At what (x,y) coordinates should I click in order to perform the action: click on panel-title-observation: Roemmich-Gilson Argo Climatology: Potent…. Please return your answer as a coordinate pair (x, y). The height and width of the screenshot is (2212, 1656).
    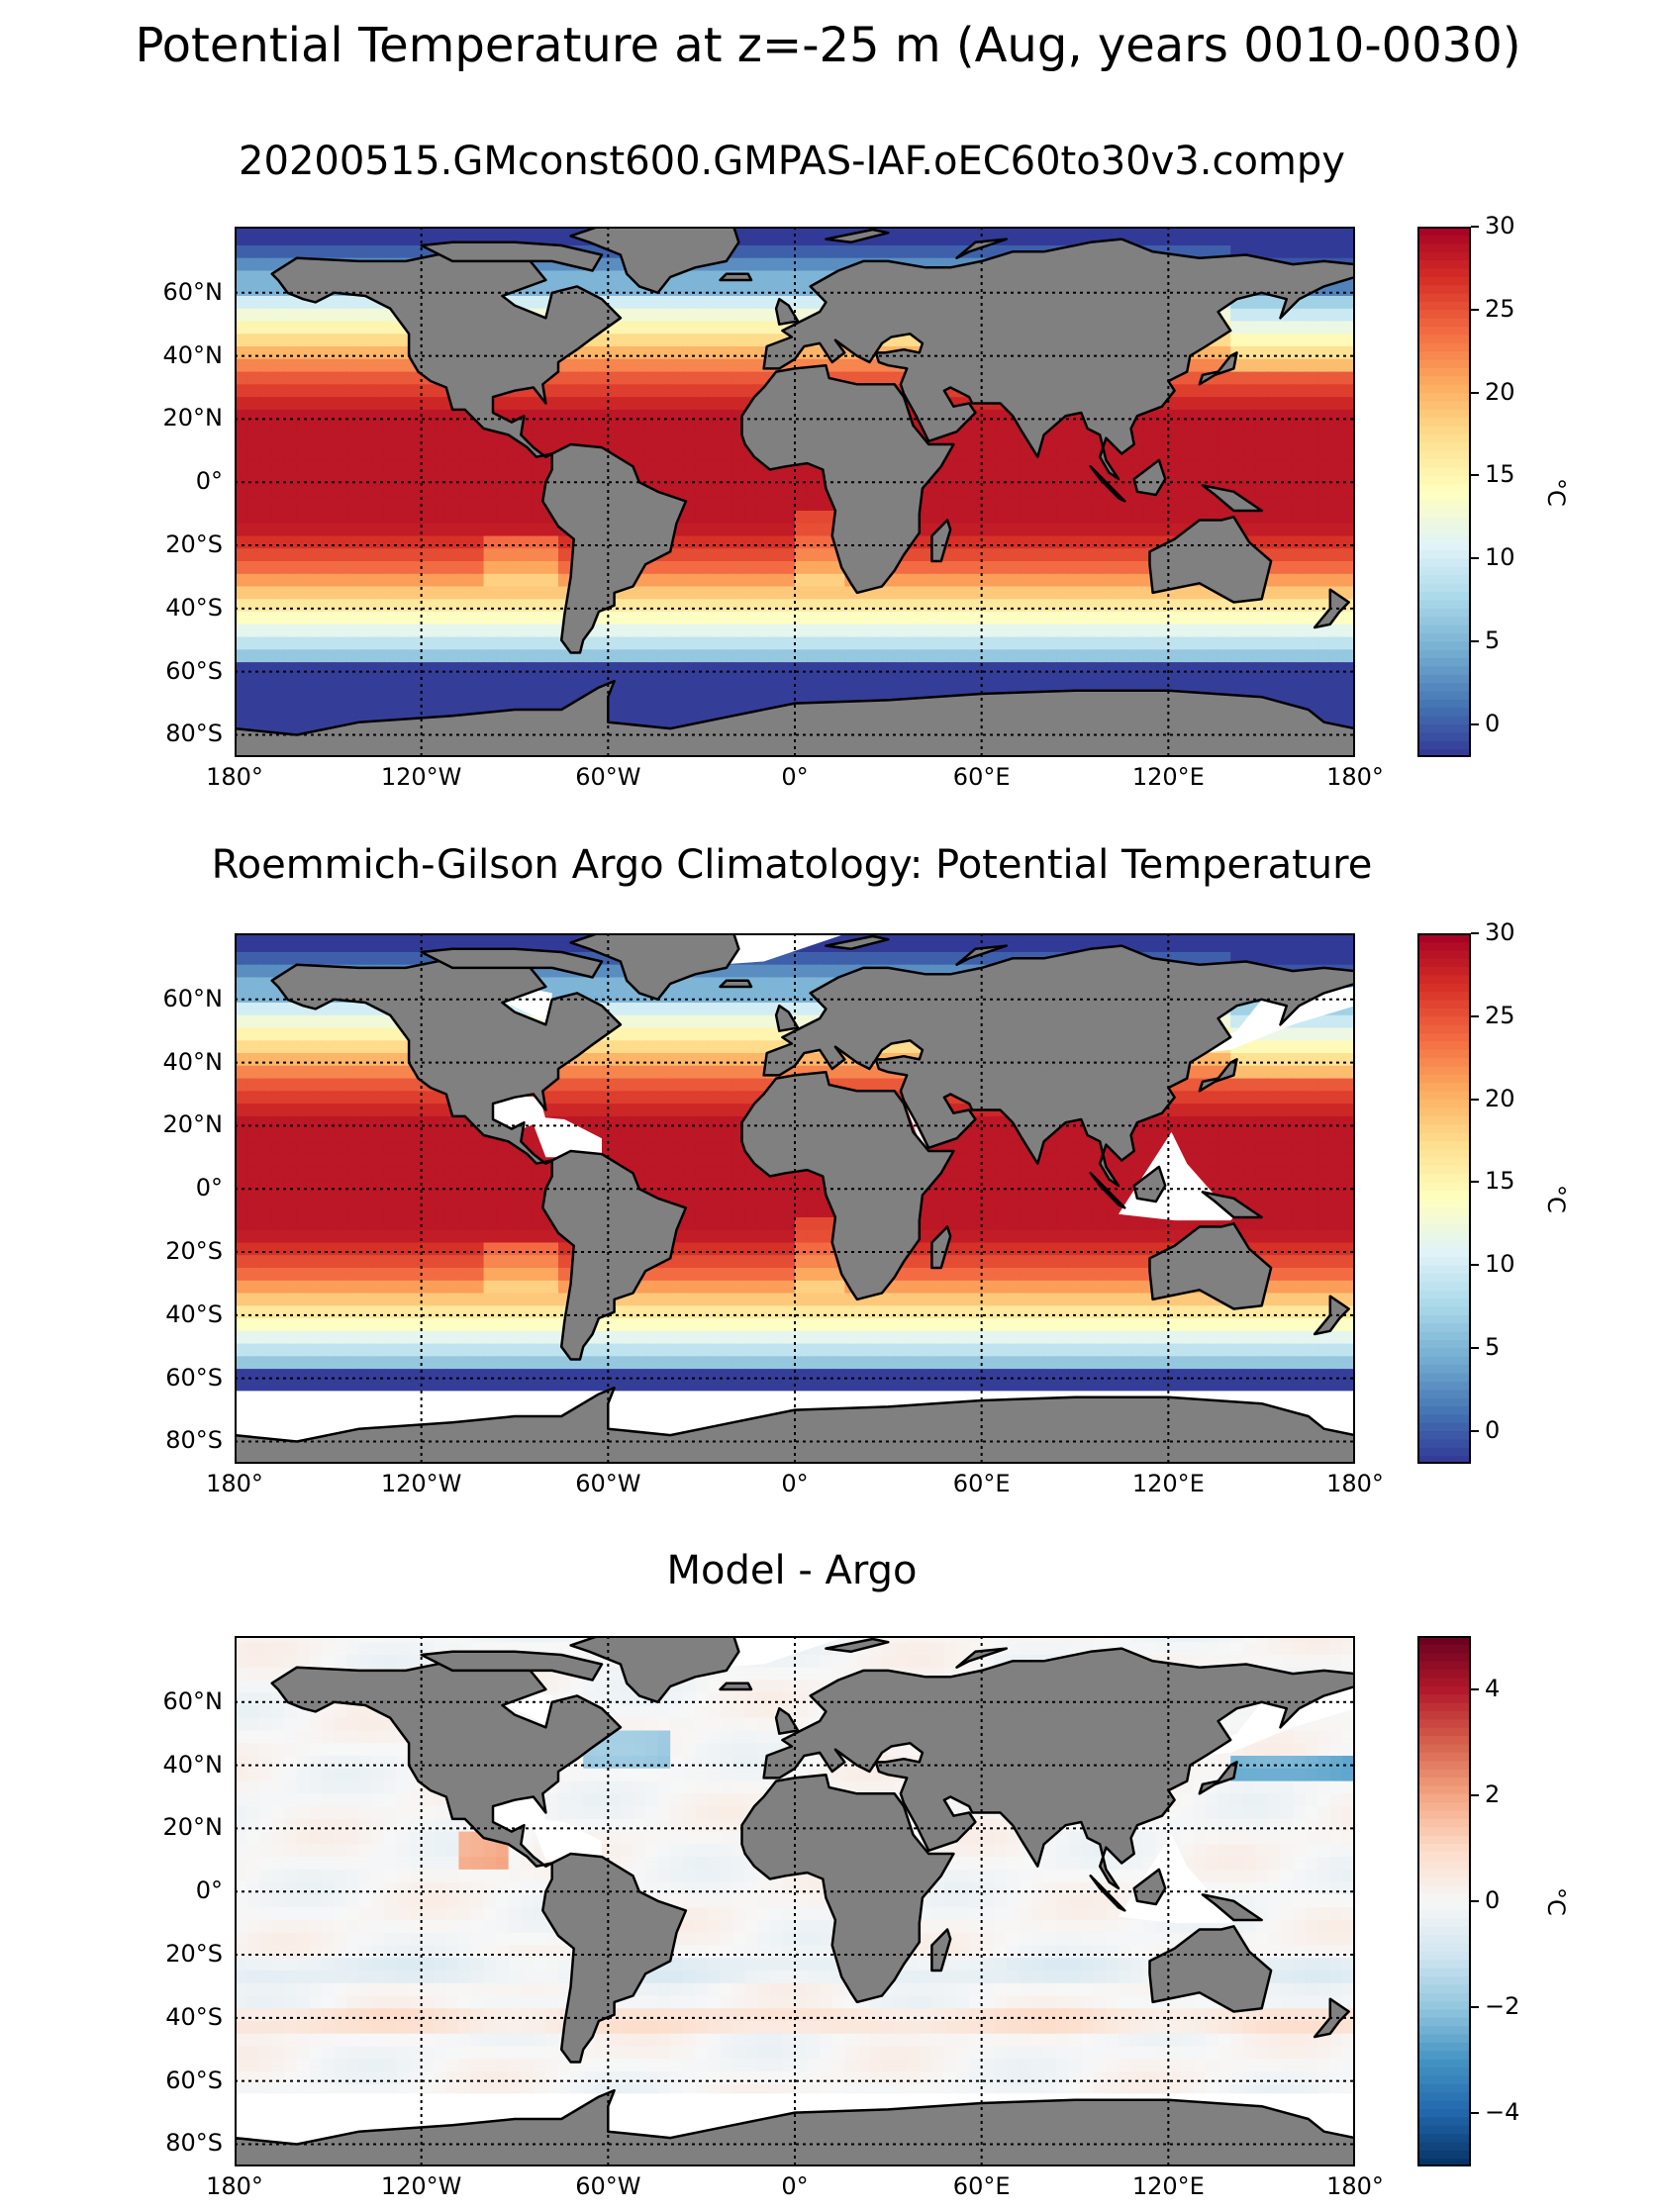
    Looking at the image, I should click on (792, 865).